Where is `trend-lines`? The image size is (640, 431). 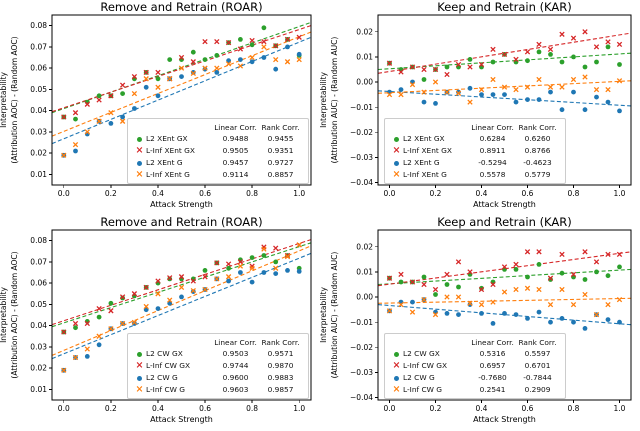 trend-lines is located at coordinates (504, 288).